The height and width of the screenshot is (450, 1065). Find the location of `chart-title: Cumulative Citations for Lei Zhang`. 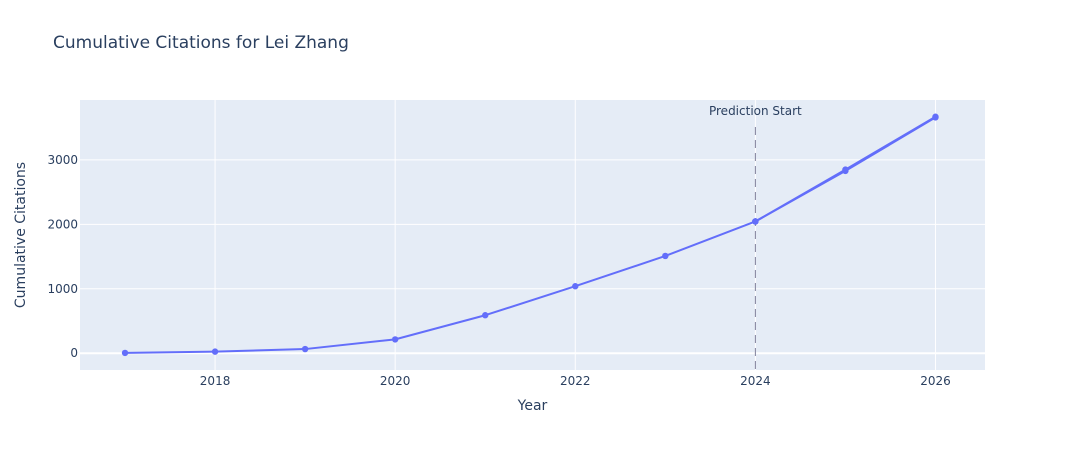

chart-title: Cumulative Citations for Lei Zhang is located at coordinates (201, 43).